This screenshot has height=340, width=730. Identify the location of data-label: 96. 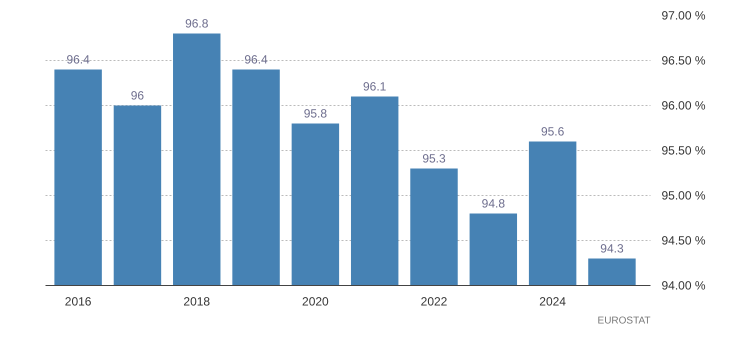
(137, 95).